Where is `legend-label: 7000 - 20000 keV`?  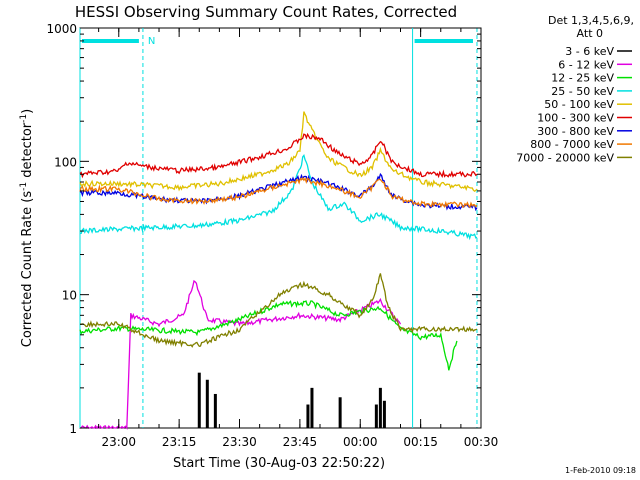
legend-label: 7000 - 20000 keV is located at coordinates (565, 157).